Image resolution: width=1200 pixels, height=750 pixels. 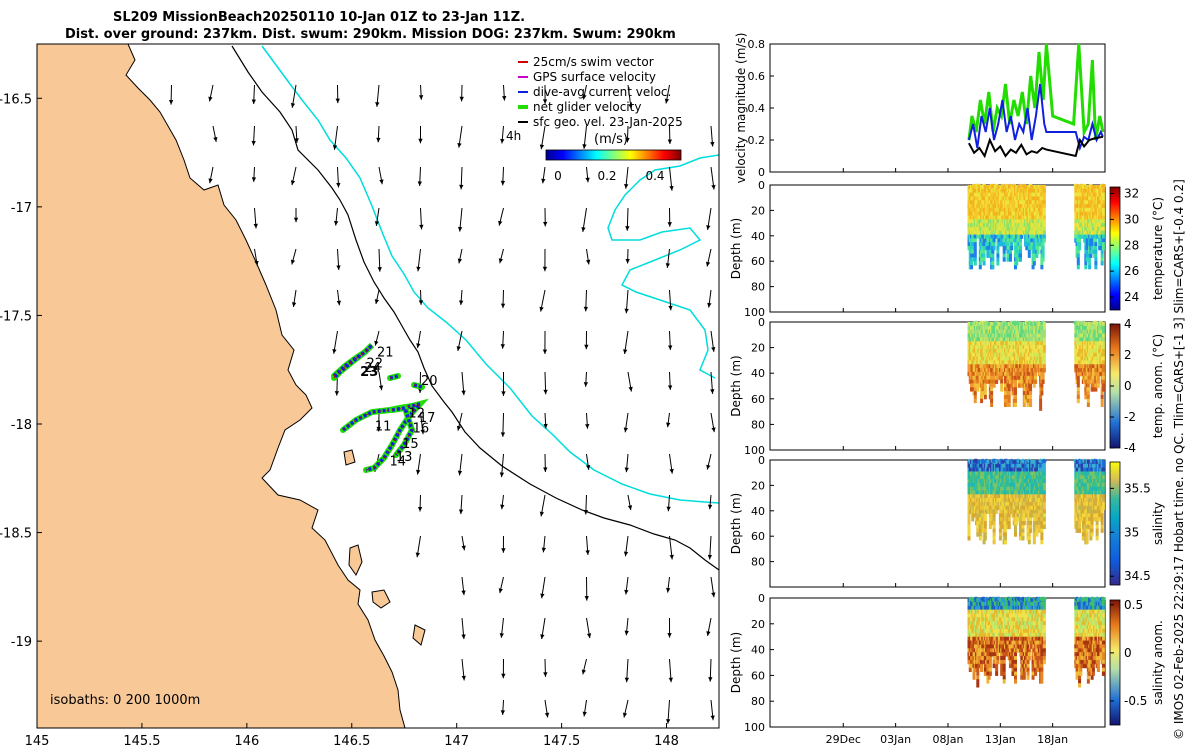 What do you see at coordinates (758, 511) in the screenshot?
I see `profile-2-ytick-2: 40` at bounding box center [758, 511].